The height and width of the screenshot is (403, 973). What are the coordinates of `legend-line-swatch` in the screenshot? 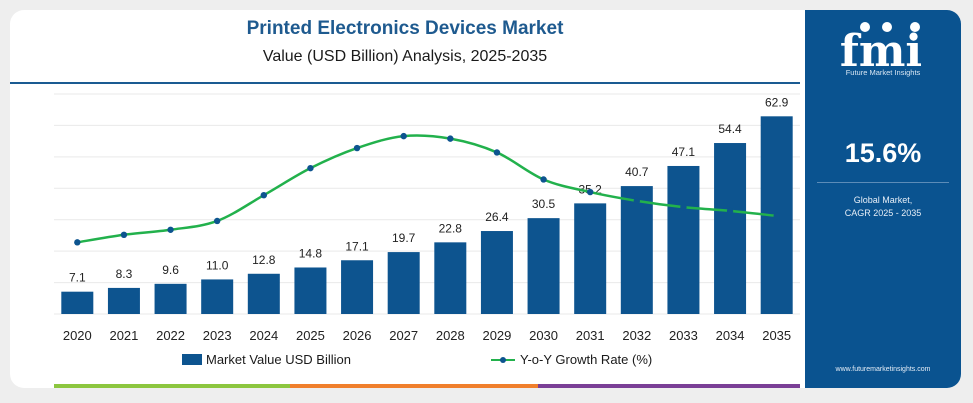 It's located at (503, 359).